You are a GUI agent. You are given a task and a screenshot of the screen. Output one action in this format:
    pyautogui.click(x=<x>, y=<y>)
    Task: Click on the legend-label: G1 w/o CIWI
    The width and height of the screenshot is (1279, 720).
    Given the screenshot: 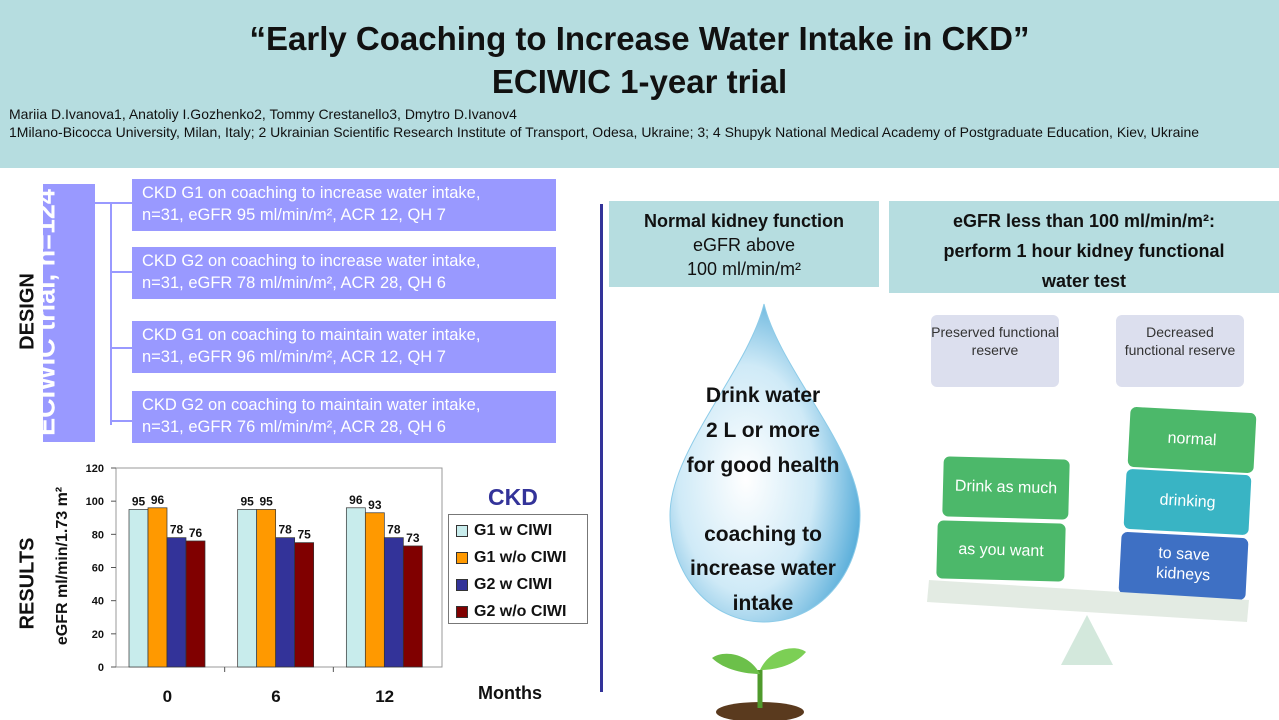 What is the action you would take?
    pyautogui.click(x=520, y=557)
    